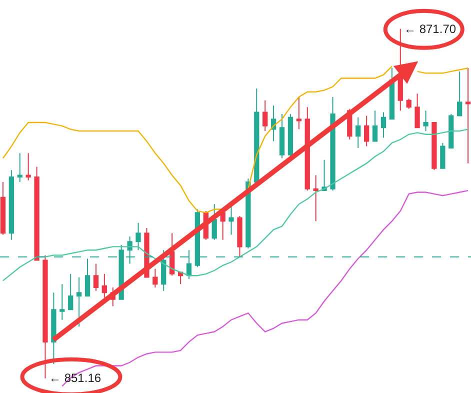 The image size is (471, 393). I want to click on annotation: ← 871.70, so click(430, 29).